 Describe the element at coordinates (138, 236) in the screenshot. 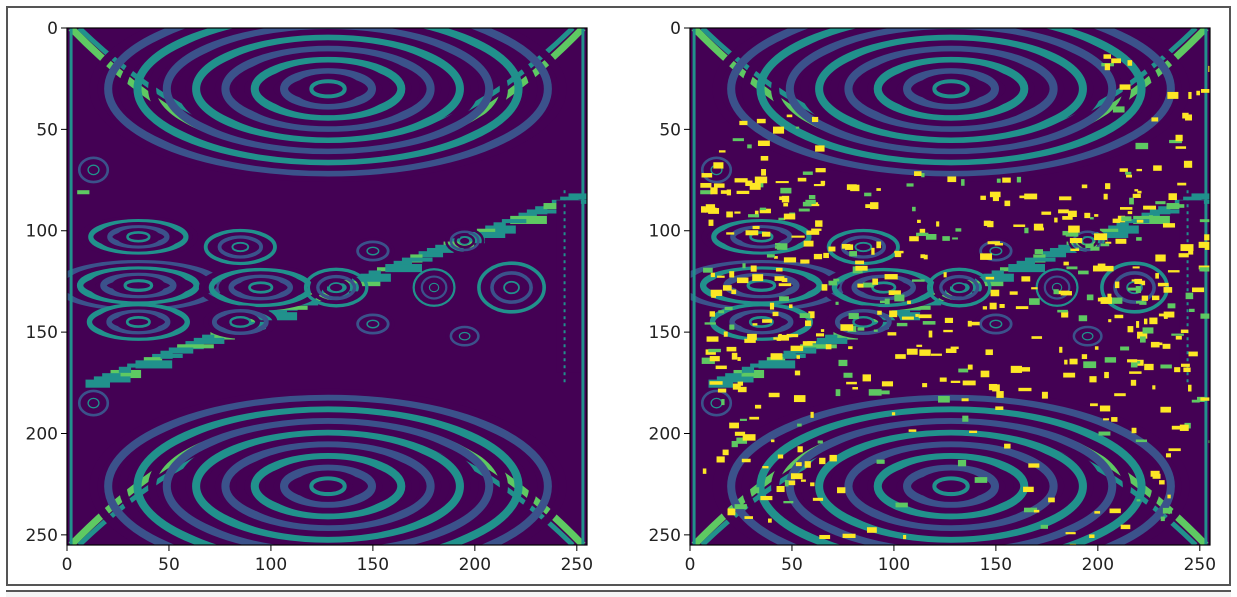

I see `island-0-ring` at that location.